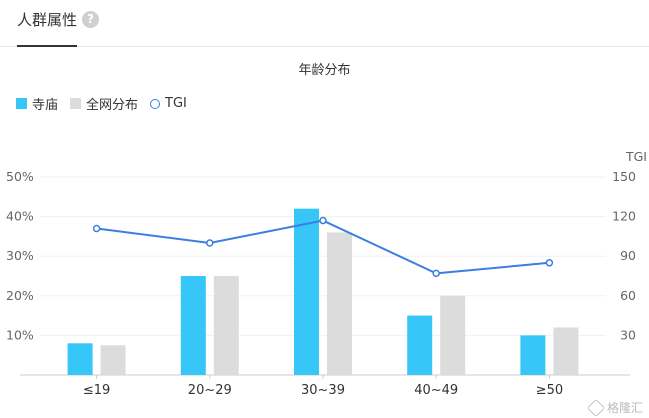  Describe the element at coordinates (155, 103) in the screenshot. I see `legend-marker-tgi` at that location.